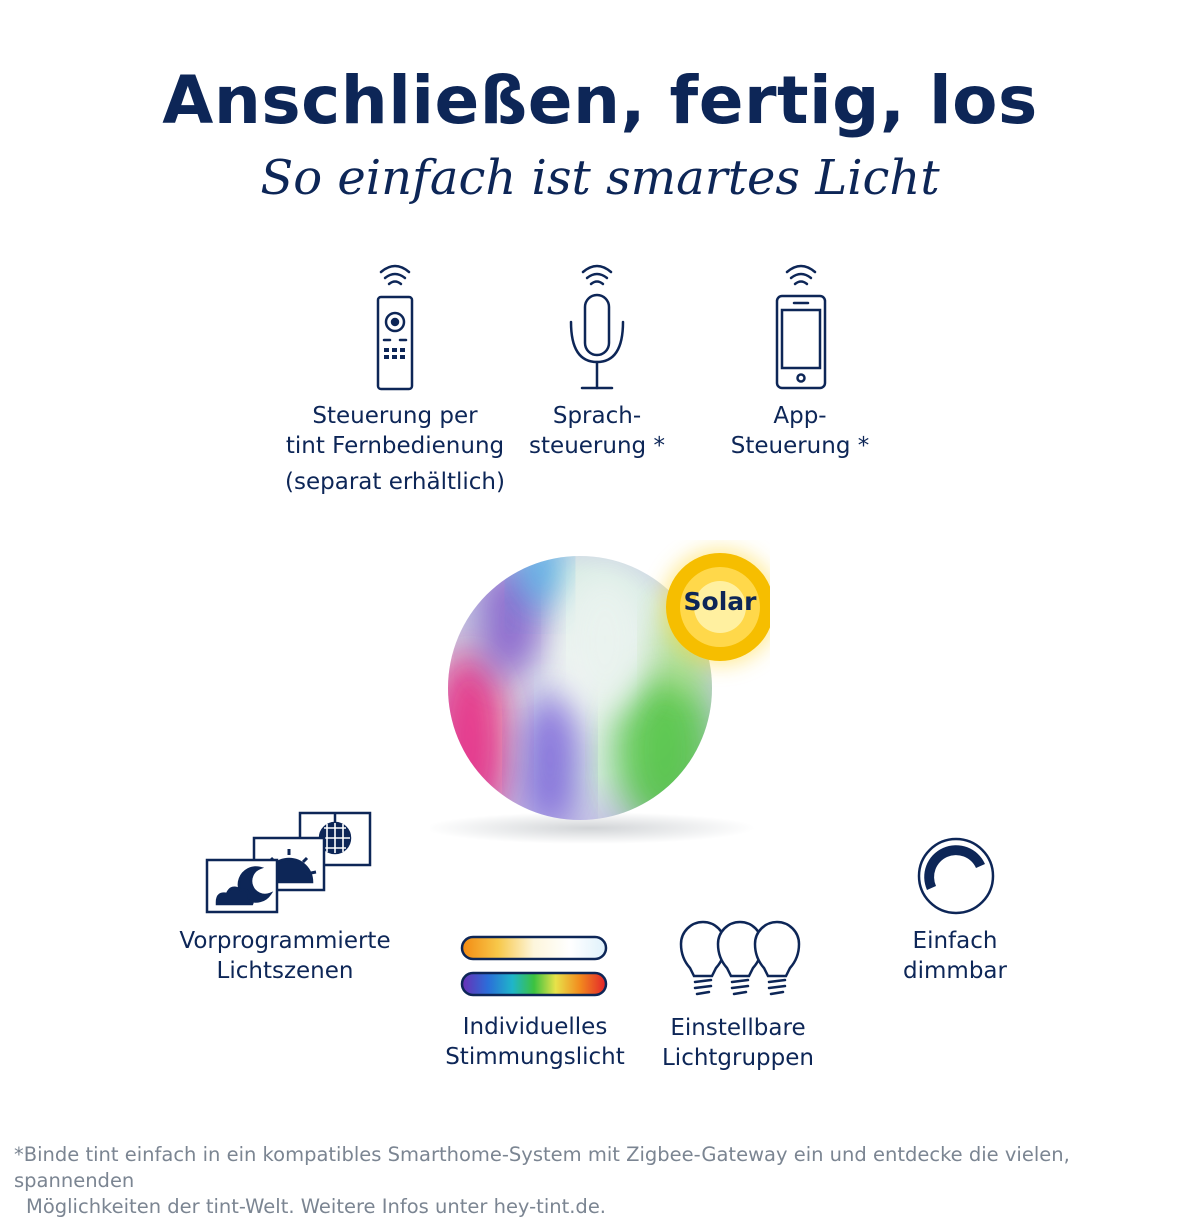  I want to click on light-groups-label: Einstellbare Lichtgruppen, so click(737, 1043).